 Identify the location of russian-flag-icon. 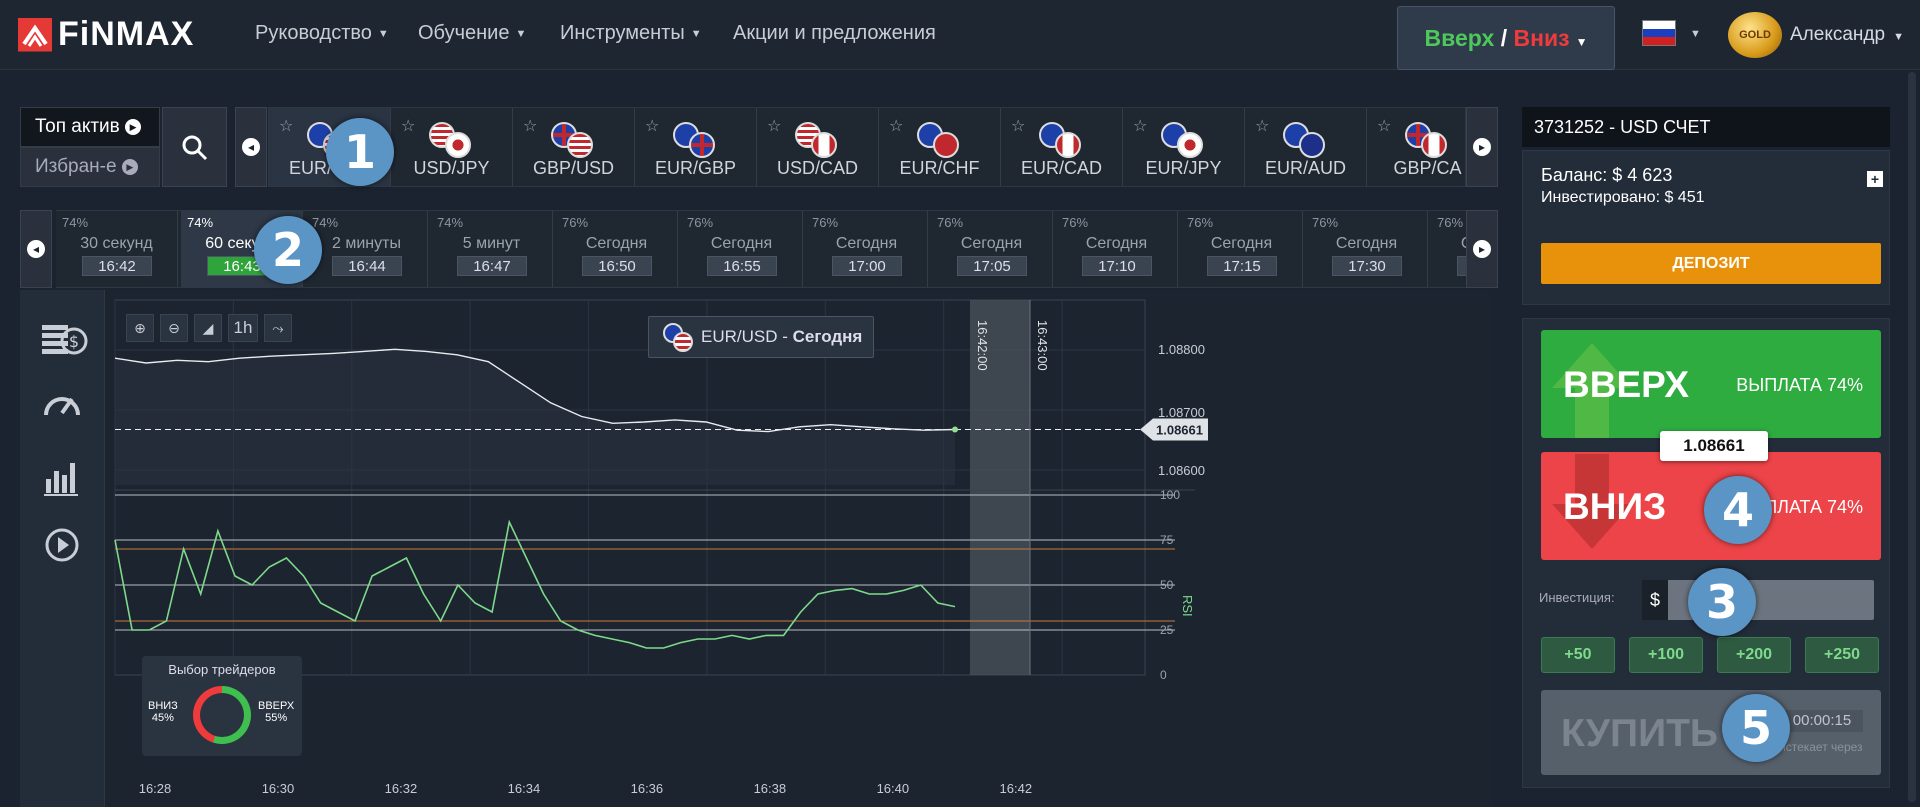
(1659, 33).